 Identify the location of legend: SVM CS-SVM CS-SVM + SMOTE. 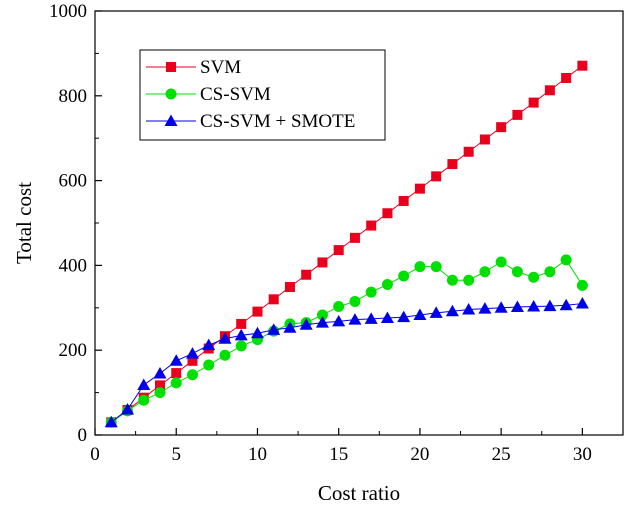
(262, 95).